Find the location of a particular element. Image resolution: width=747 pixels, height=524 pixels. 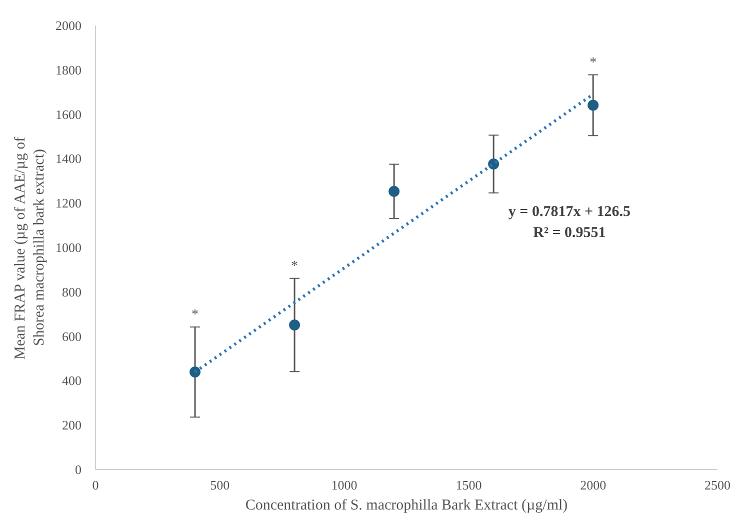

y-tick-label: 1000 is located at coordinates (69, 247).